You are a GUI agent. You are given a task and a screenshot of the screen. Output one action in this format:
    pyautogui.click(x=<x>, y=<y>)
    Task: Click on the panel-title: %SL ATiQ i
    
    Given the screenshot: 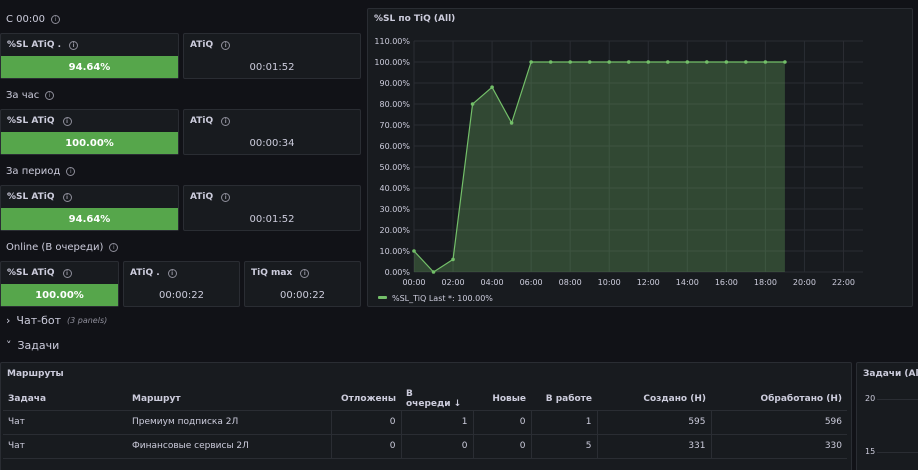 What is the action you would take?
    pyautogui.click(x=39, y=197)
    